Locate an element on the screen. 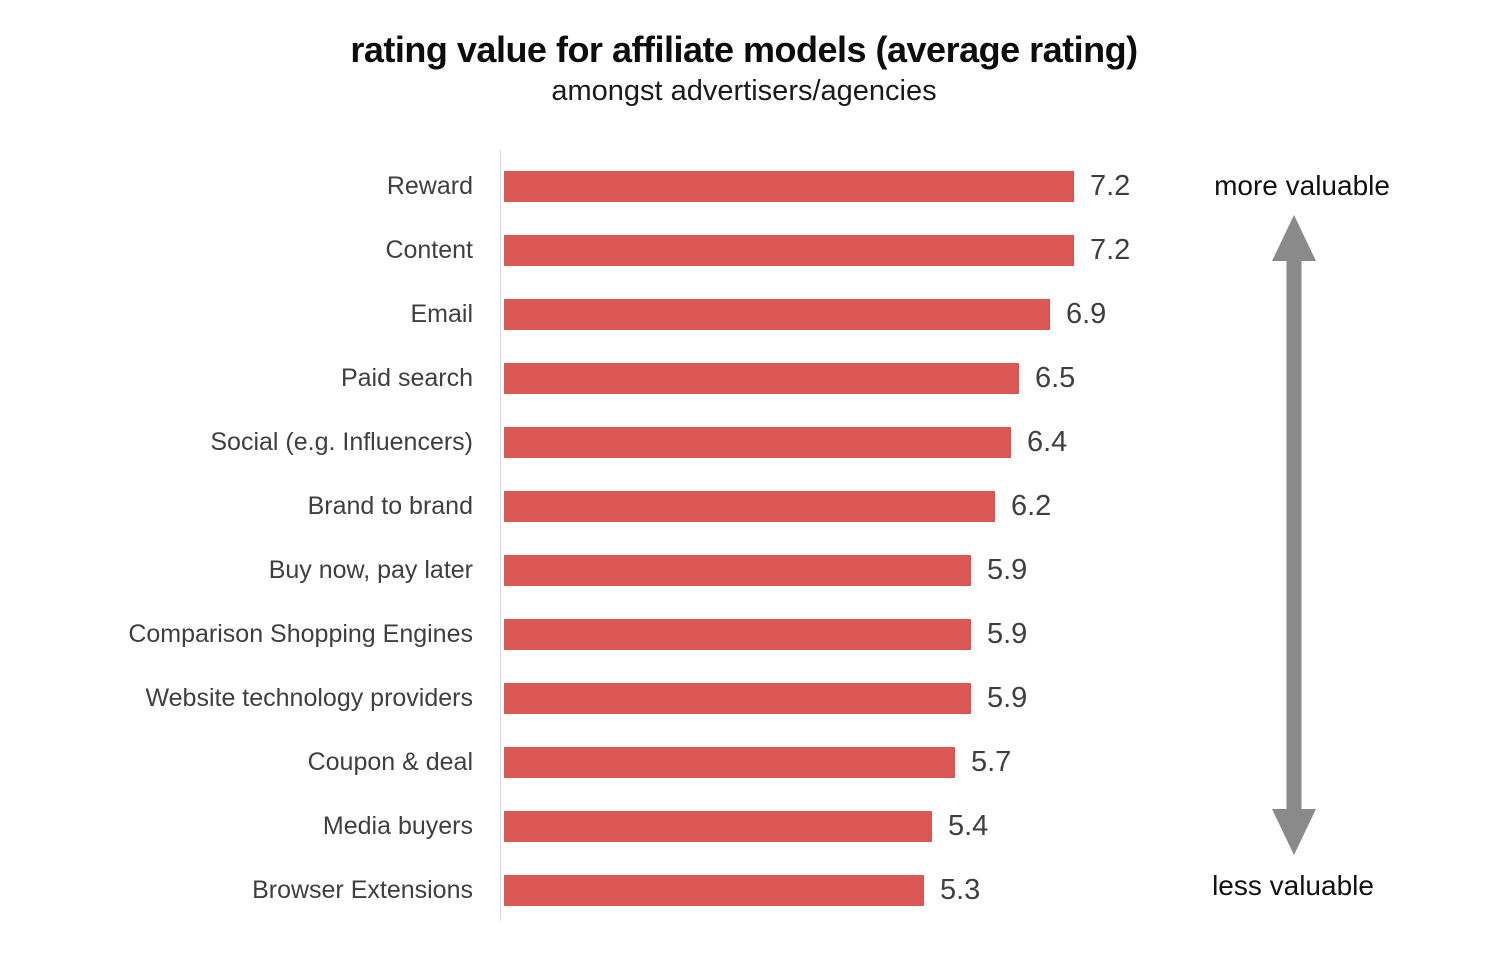 The width and height of the screenshot is (1488, 960). value-direction-arrow is located at coordinates (1294, 535).